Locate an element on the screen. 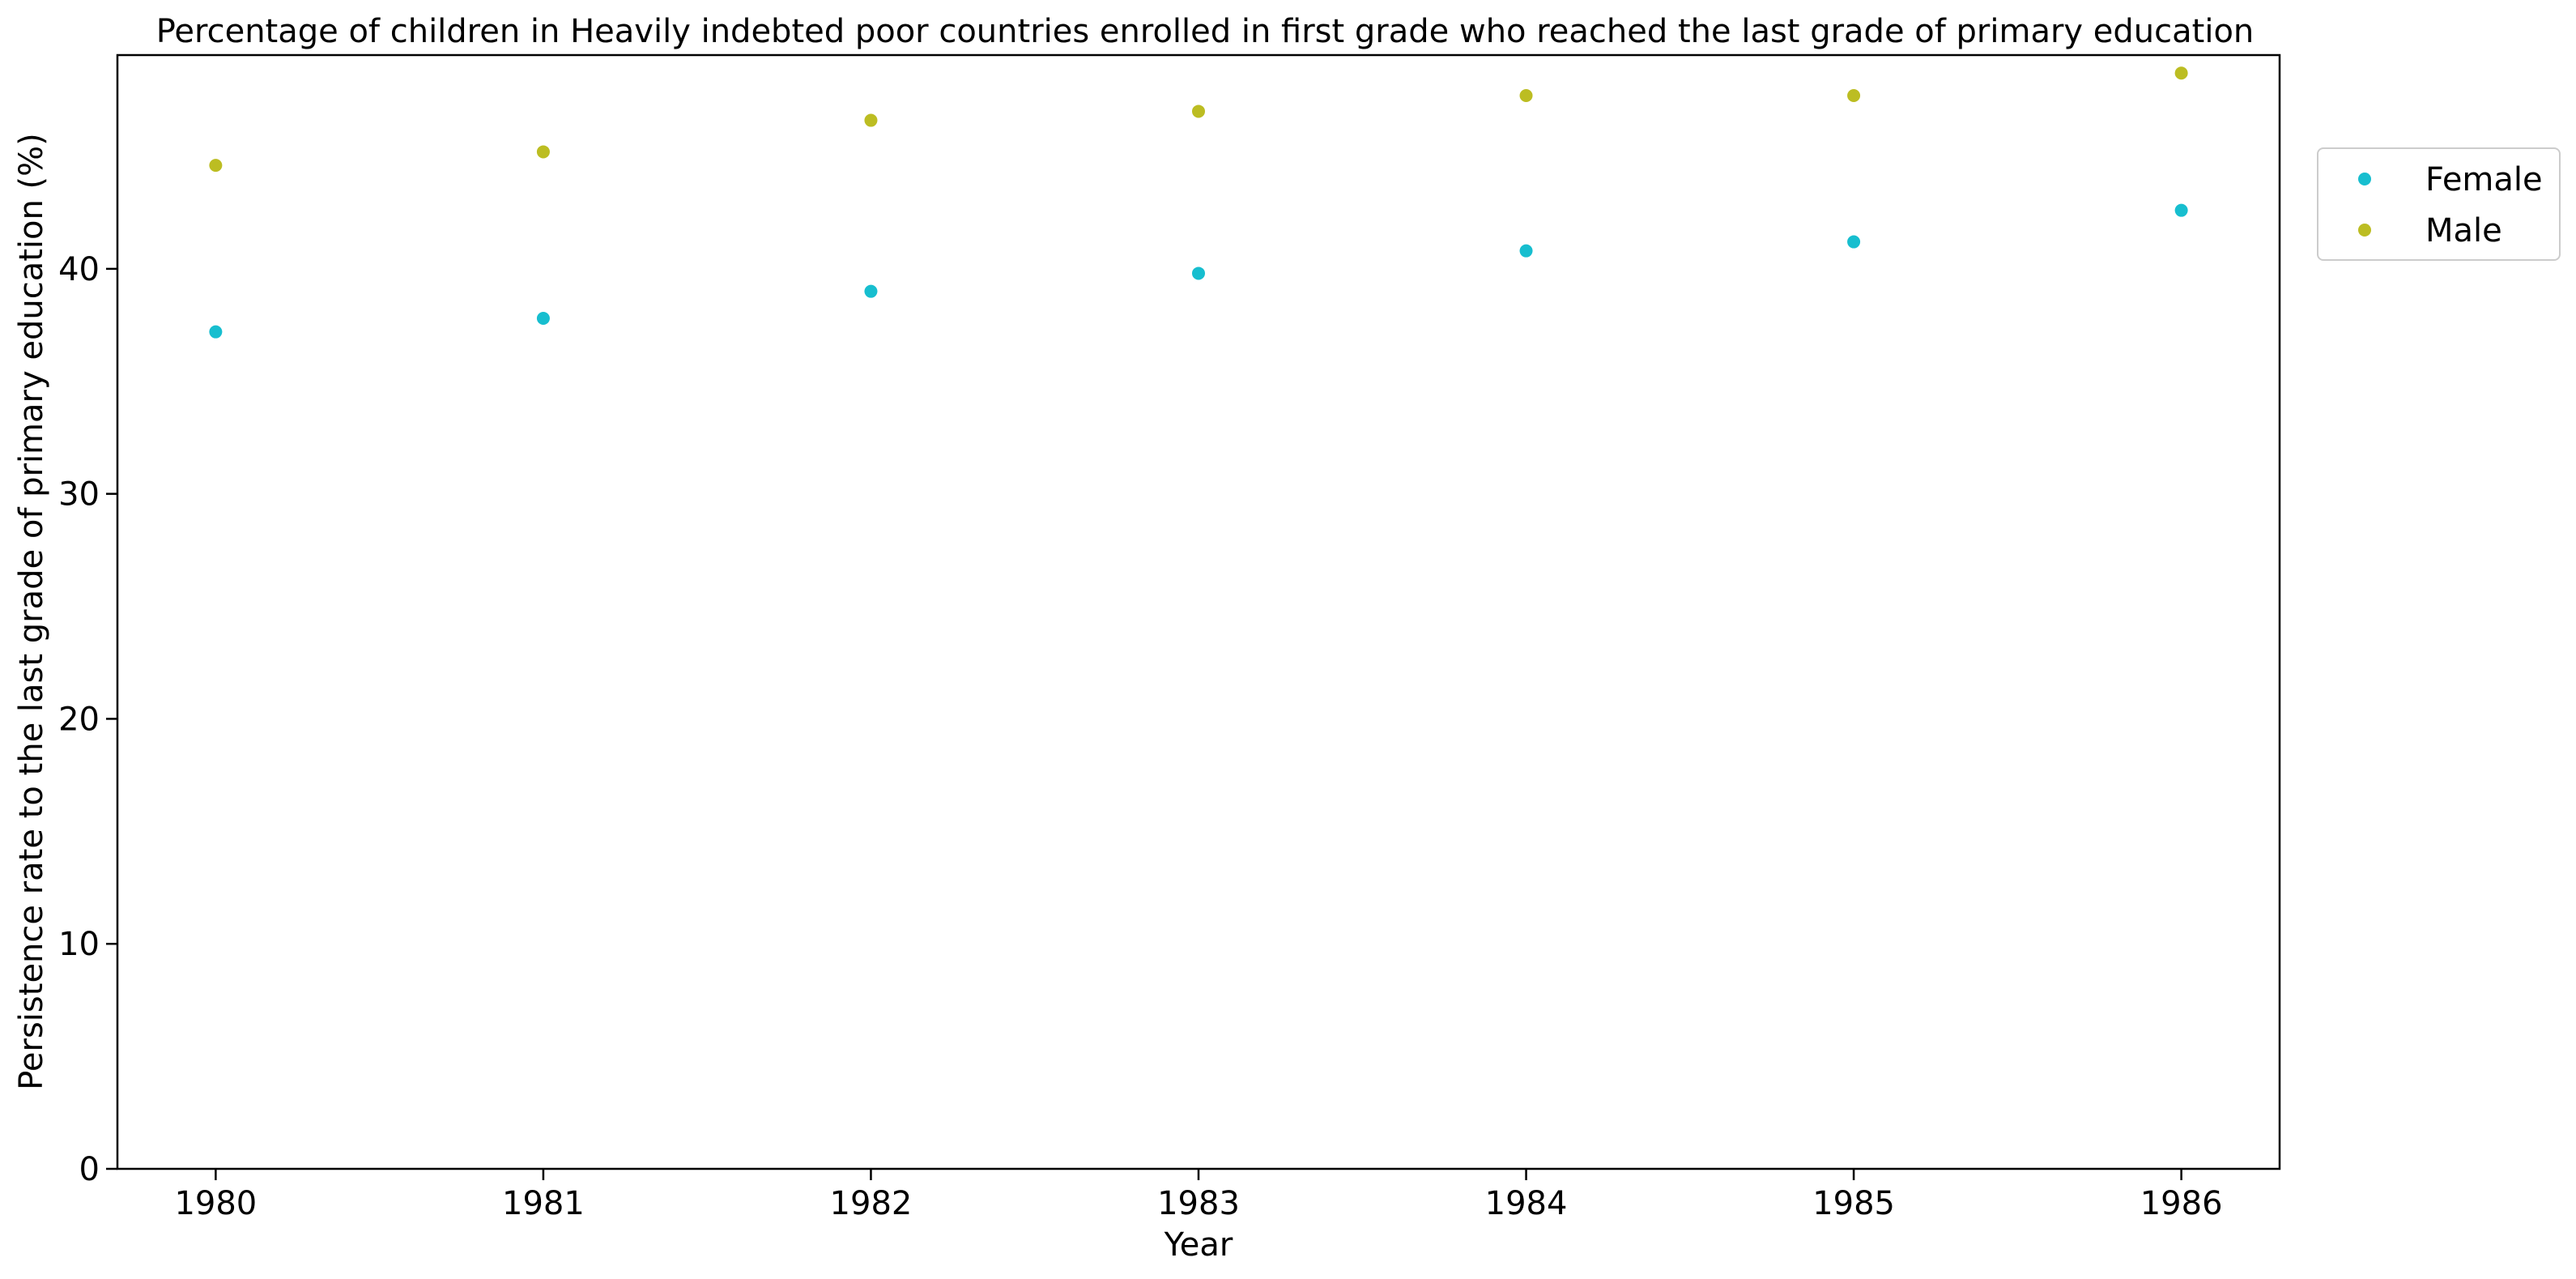 The height and width of the screenshot is (1279, 2576). x-tick-label: 1982 is located at coordinates (871, 1203).